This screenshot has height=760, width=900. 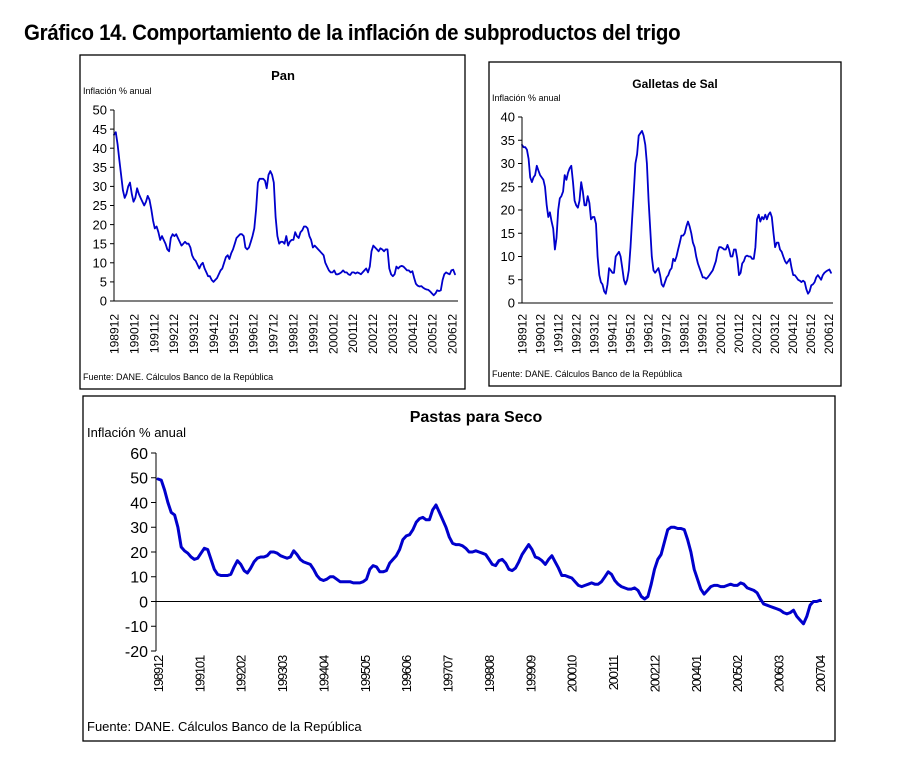 What do you see at coordinates (676, 212) in the screenshot?
I see `chart-galletas-series-line` at bounding box center [676, 212].